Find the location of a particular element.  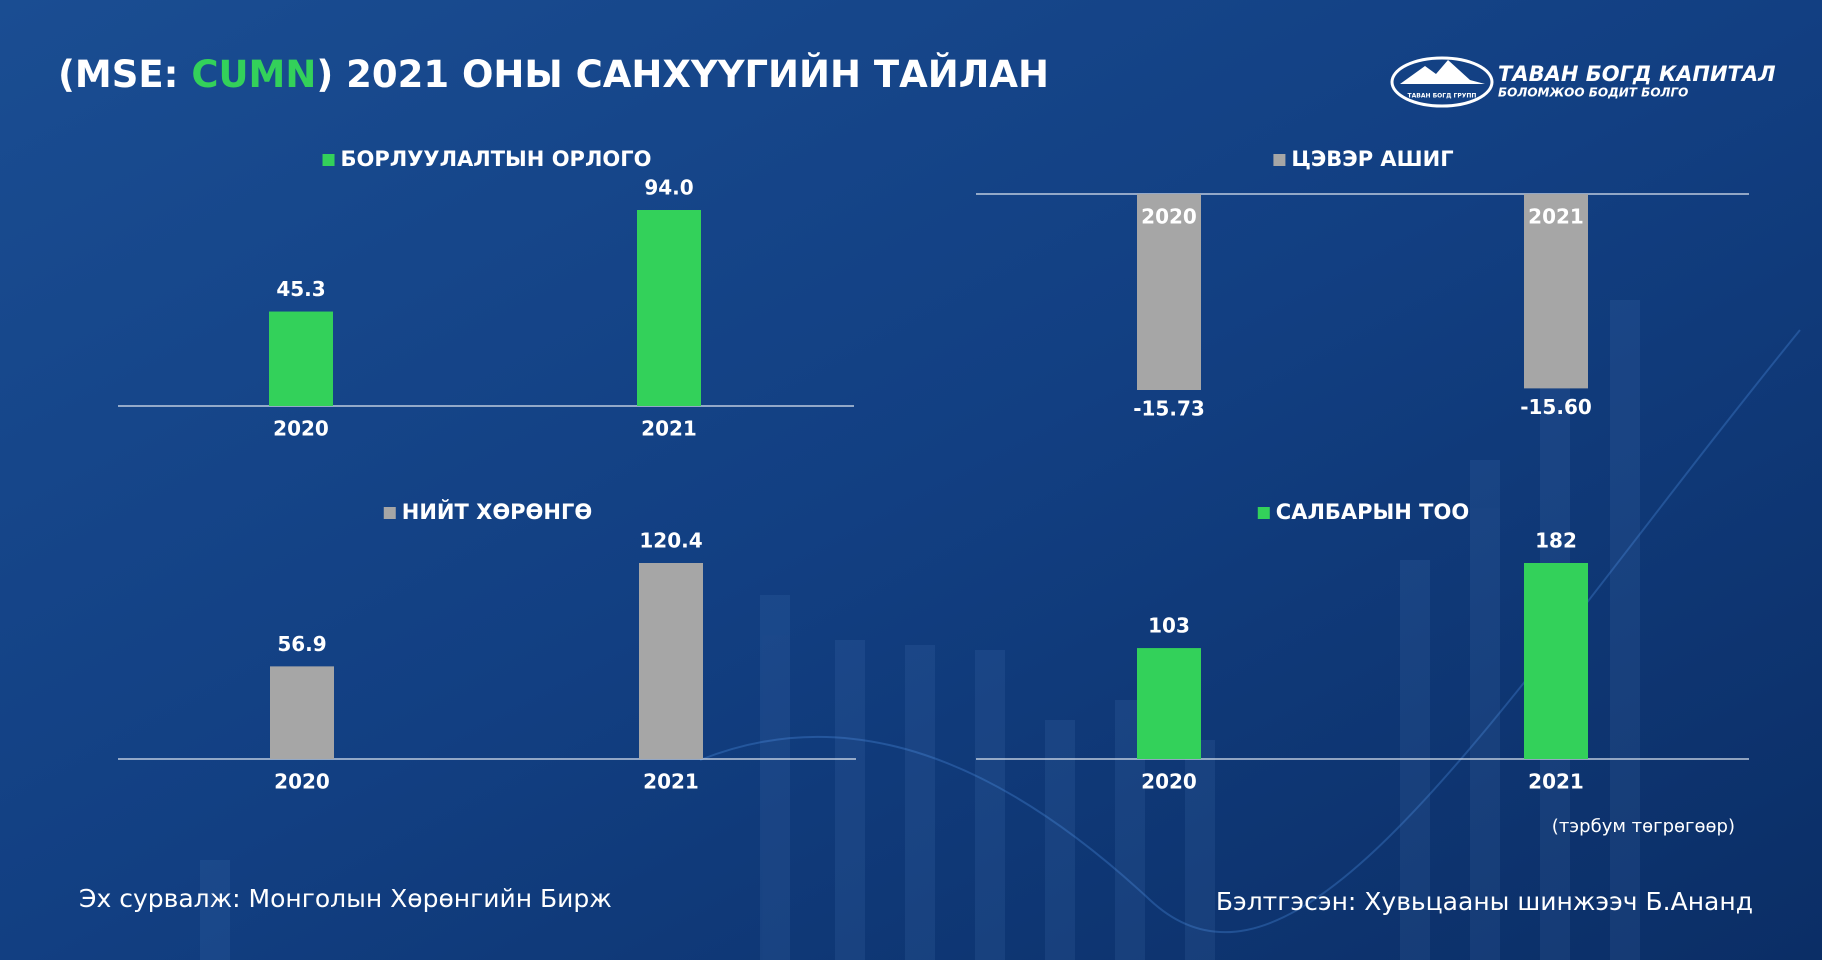

chart-title: САЛБАРЫН ТОО is located at coordinates (1372, 512).